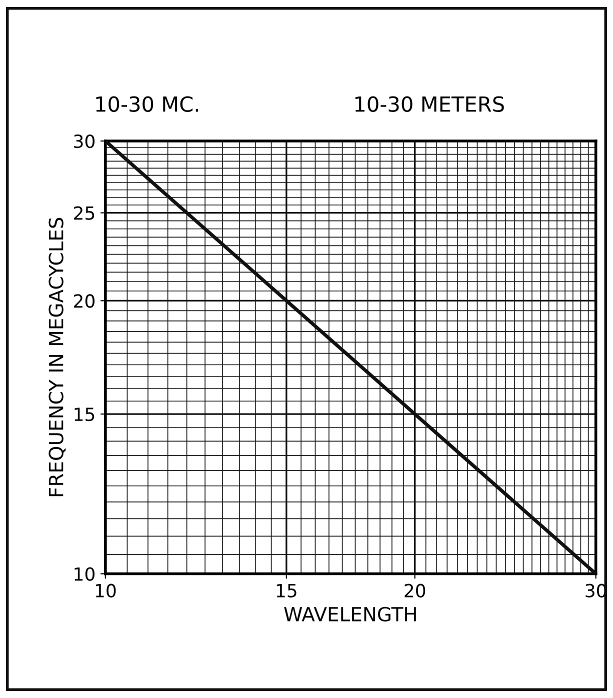 This screenshot has height=698, width=613. What do you see at coordinates (106, 591) in the screenshot?
I see `x-tick-label: 10` at bounding box center [106, 591].